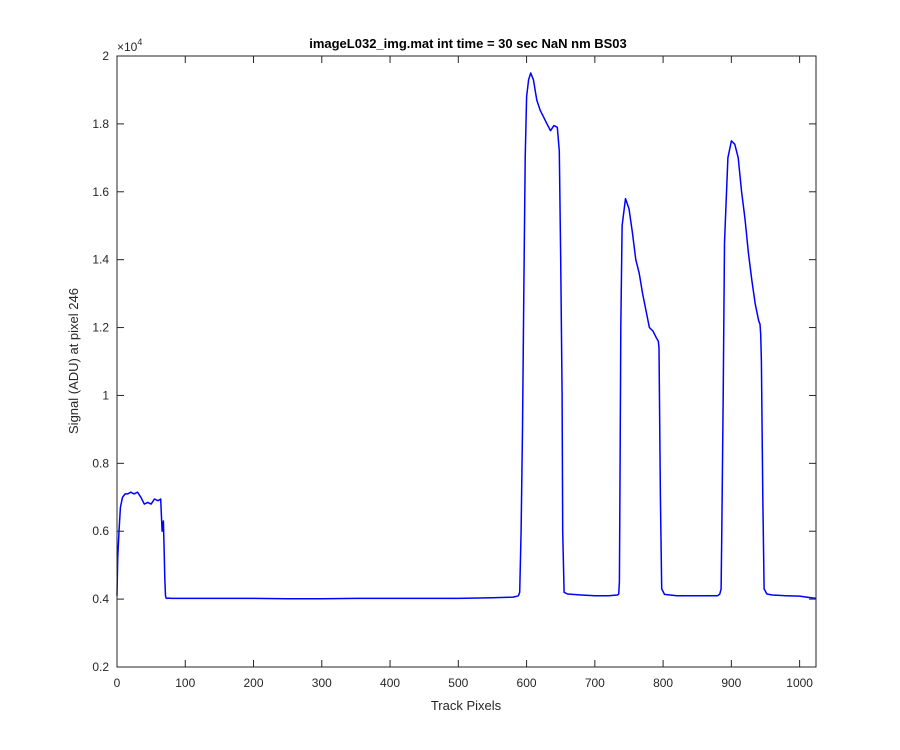 This screenshot has height=750, width=900. What do you see at coordinates (100, 463) in the screenshot?
I see `y-tick-label: 0.8` at bounding box center [100, 463].